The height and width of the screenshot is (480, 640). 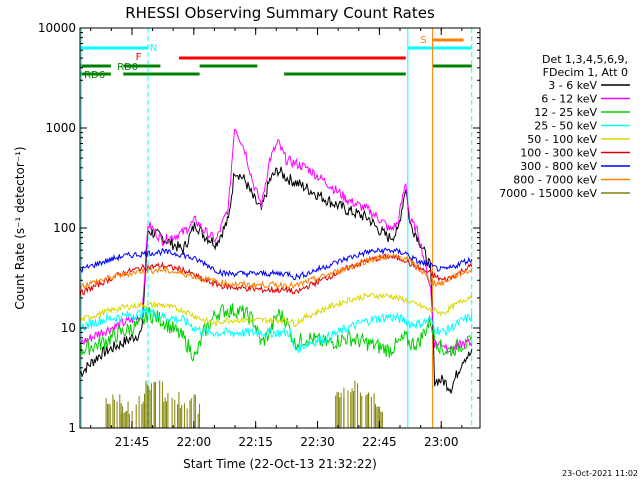 I want to click on y-tick-label: 1000, so click(x=60, y=128).